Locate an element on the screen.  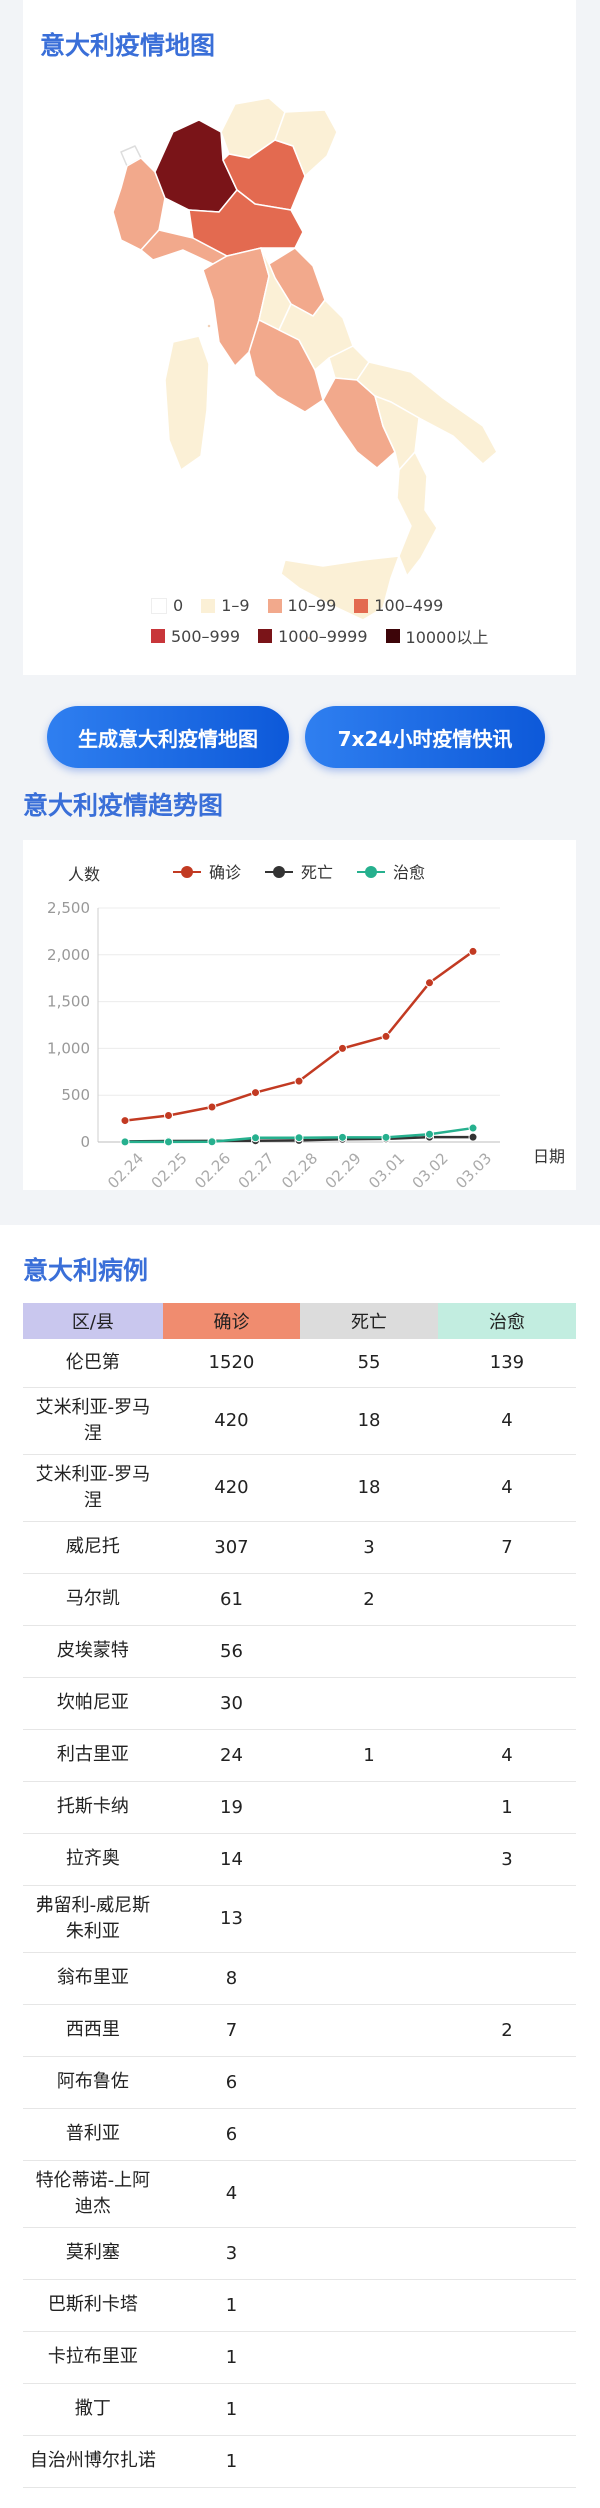
legend-item: 100–499 is located at coordinates (398, 605).